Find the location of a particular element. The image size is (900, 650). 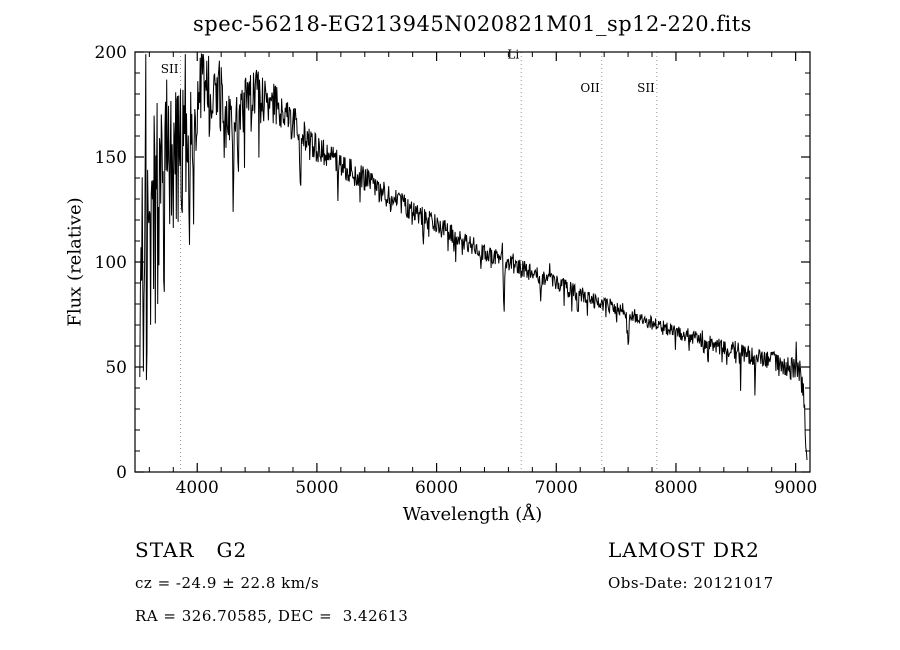

x-tick-label: 6000 is located at coordinates (436, 488).